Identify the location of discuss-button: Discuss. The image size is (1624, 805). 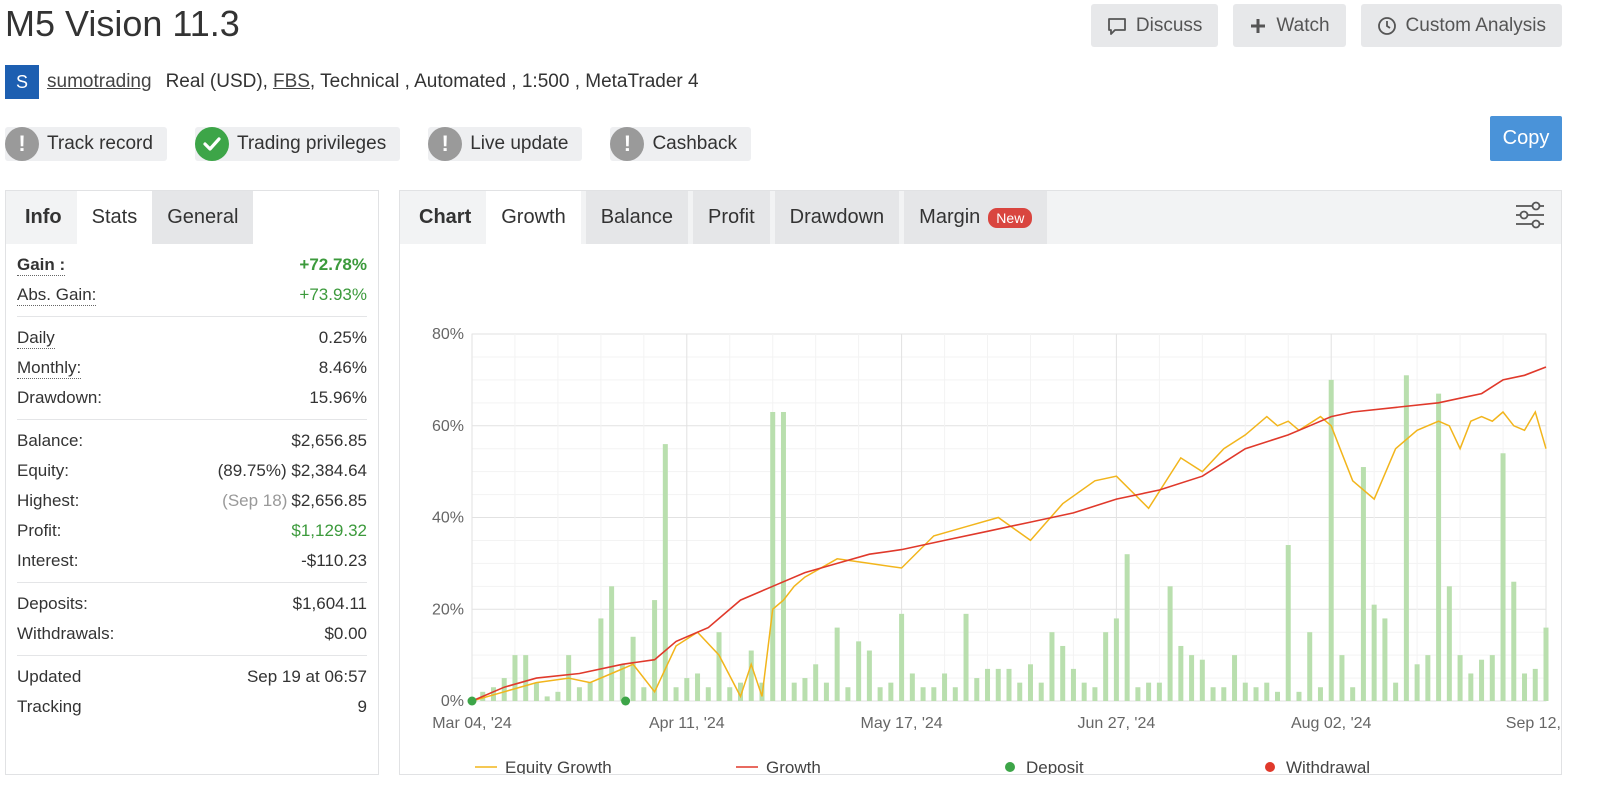
(1154, 25).